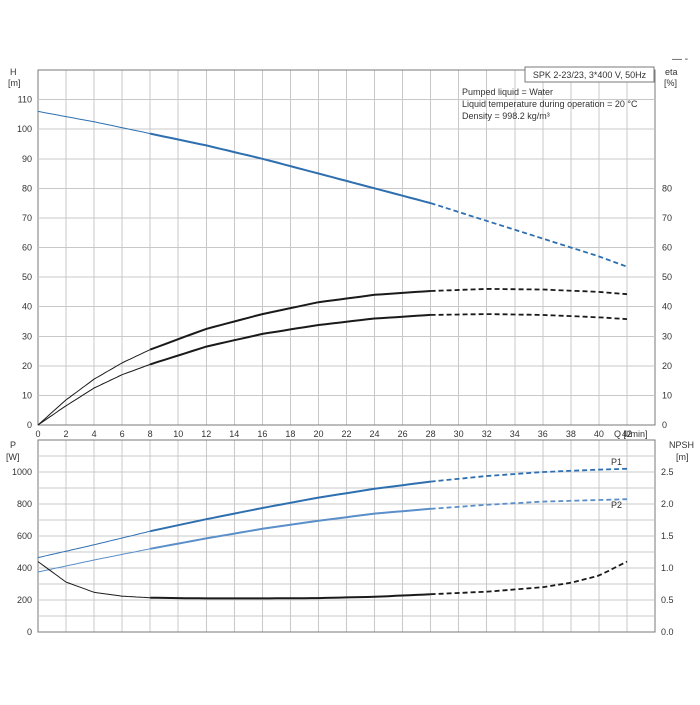 Image resolution: width=700 pixels, height=705 pixels. Describe the element at coordinates (515, 434) in the screenshot. I see `xtick-label: 34` at that location.